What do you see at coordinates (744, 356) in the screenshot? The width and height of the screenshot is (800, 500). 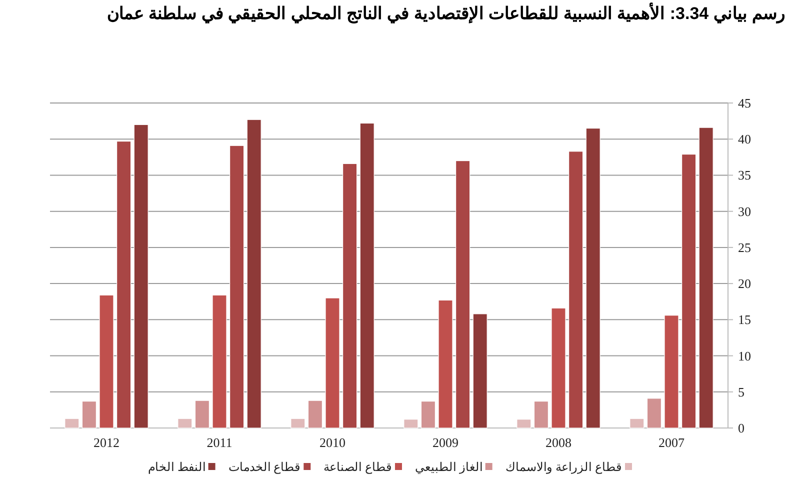 I see `y-tick-label: 10` at bounding box center [744, 356].